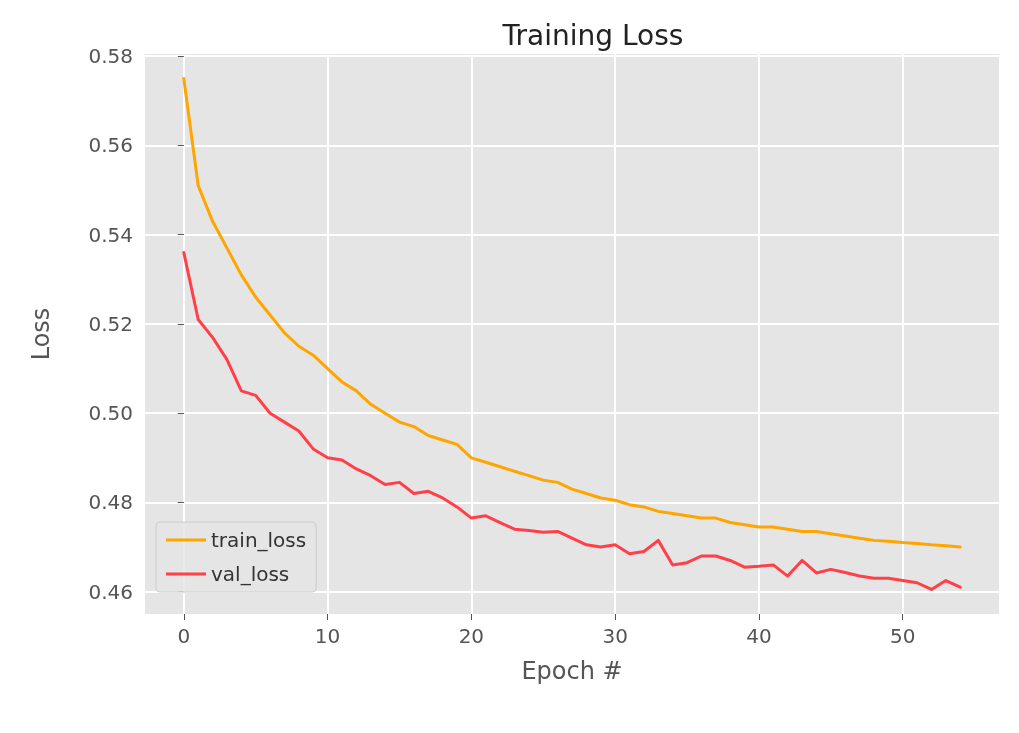 The image size is (1019, 733). I want to click on y-axis-title: Loss, so click(41, 334).